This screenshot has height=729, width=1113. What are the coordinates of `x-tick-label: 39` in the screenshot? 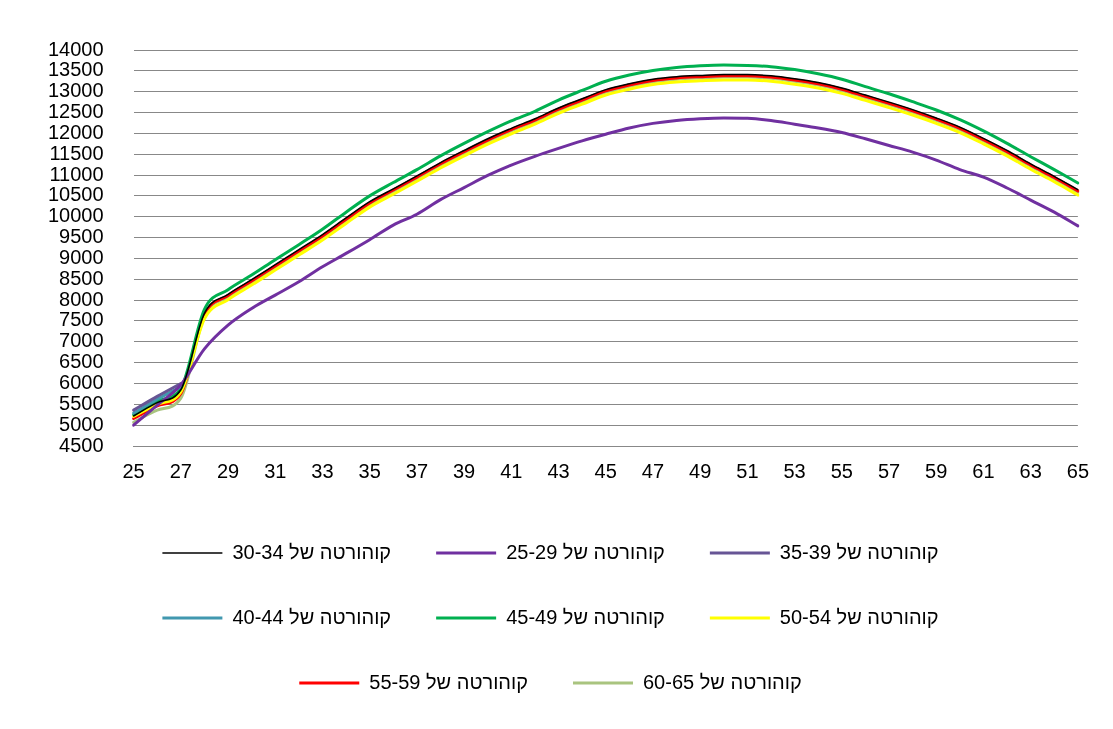 It's located at (464, 470).